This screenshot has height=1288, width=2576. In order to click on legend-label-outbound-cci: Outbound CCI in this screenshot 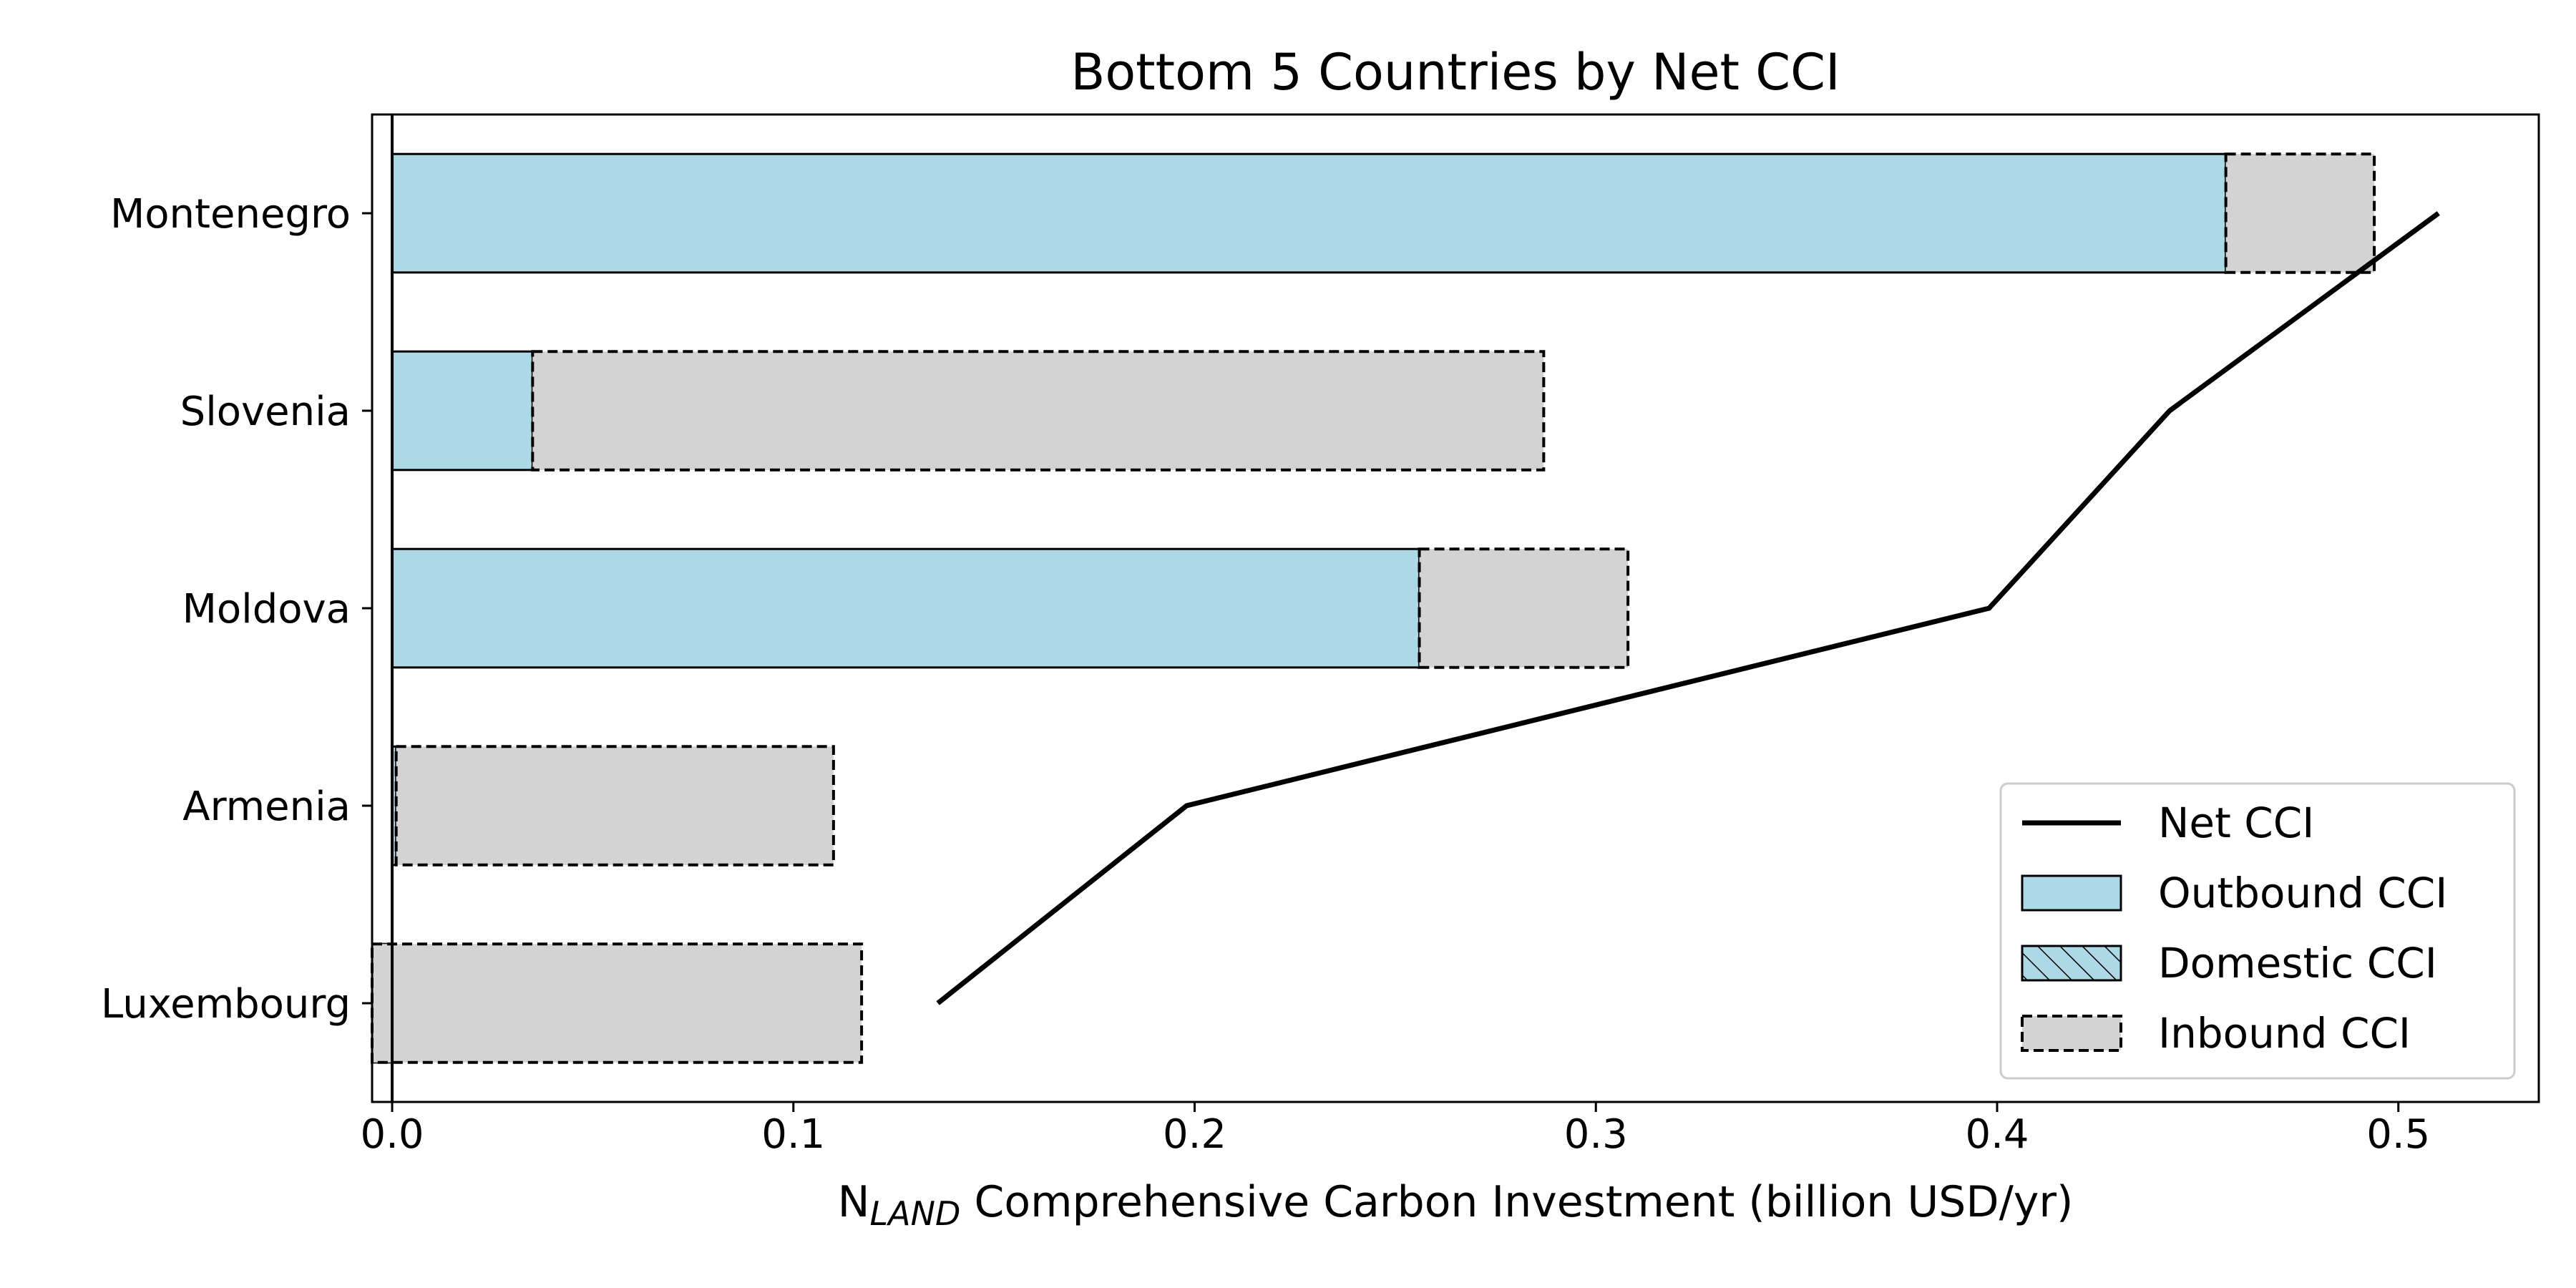, I will do `click(2302, 893)`.